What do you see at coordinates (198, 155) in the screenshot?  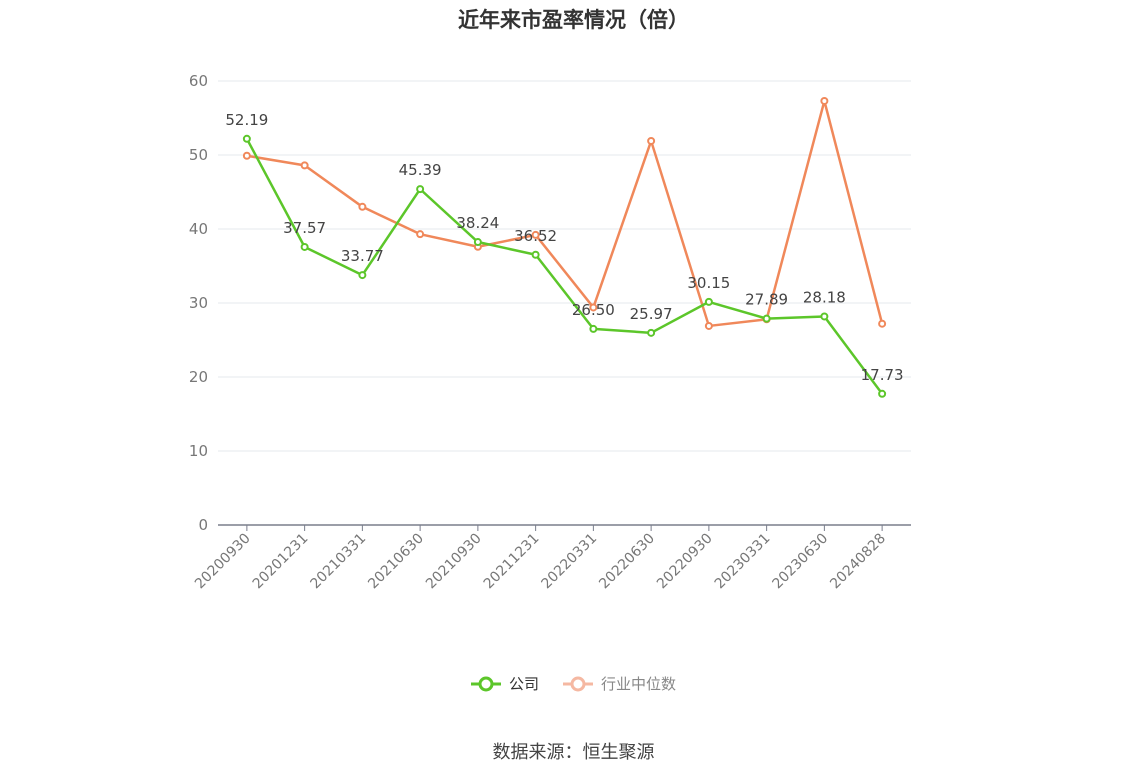 I see `y-tick-label: 50` at bounding box center [198, 155].